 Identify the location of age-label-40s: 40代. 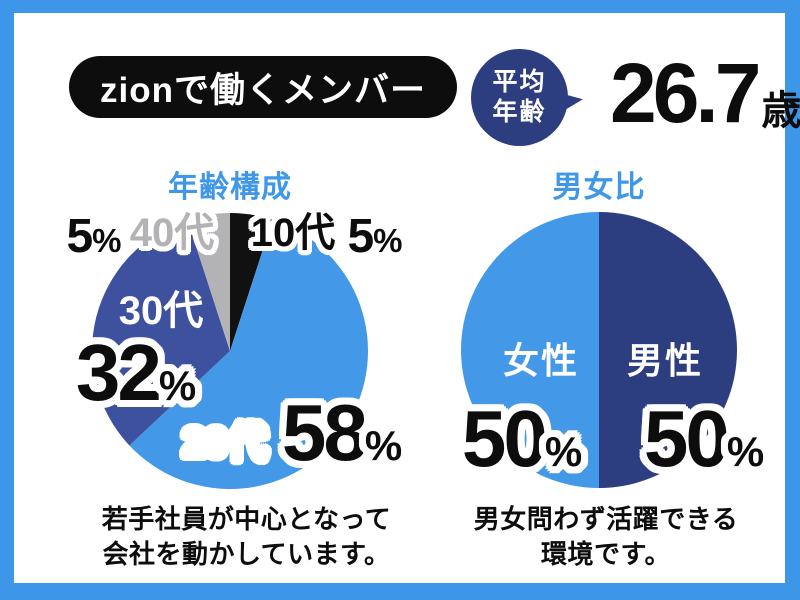
(172, 233).